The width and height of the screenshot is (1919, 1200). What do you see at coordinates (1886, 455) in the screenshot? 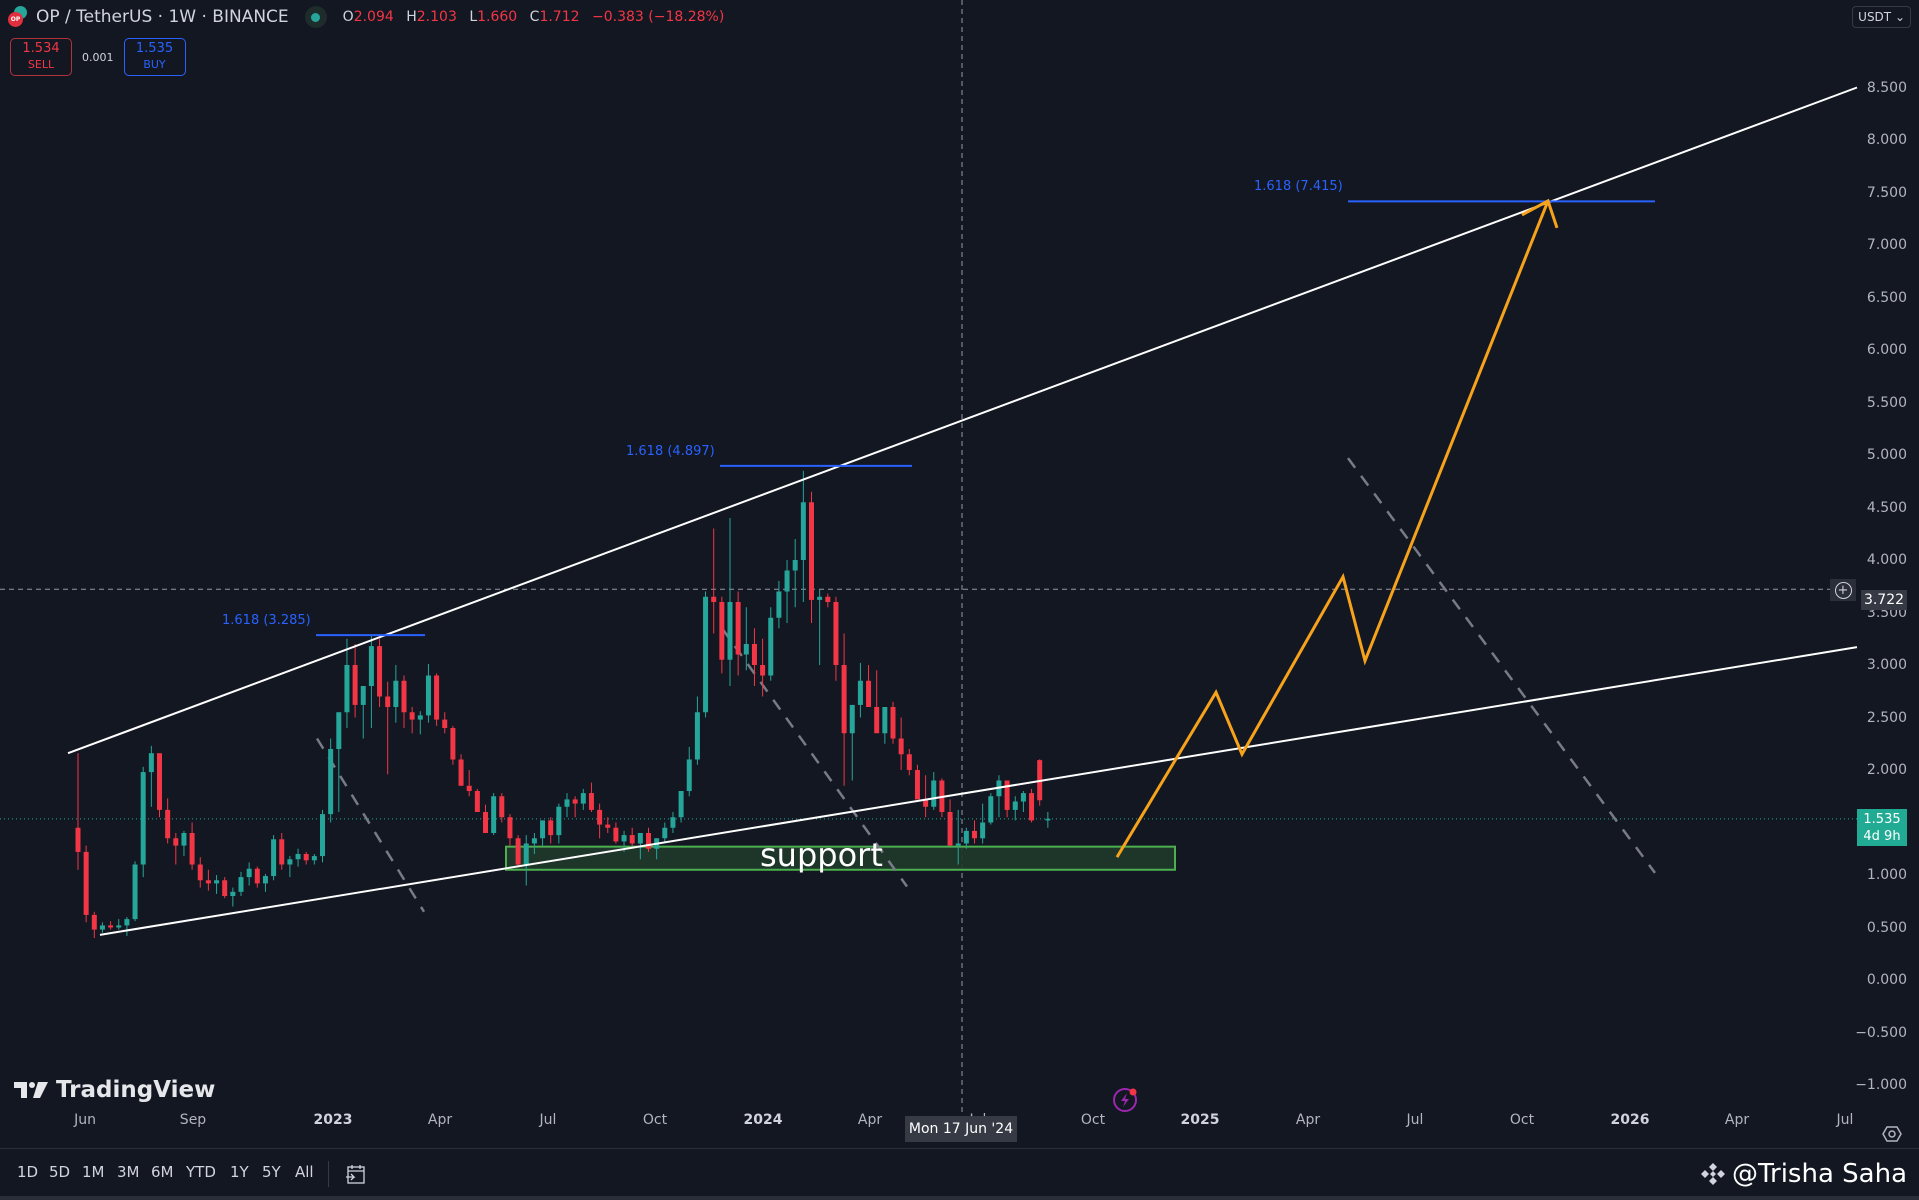
I see `price-tick: 5.000` at bounding box center [1886, 455].